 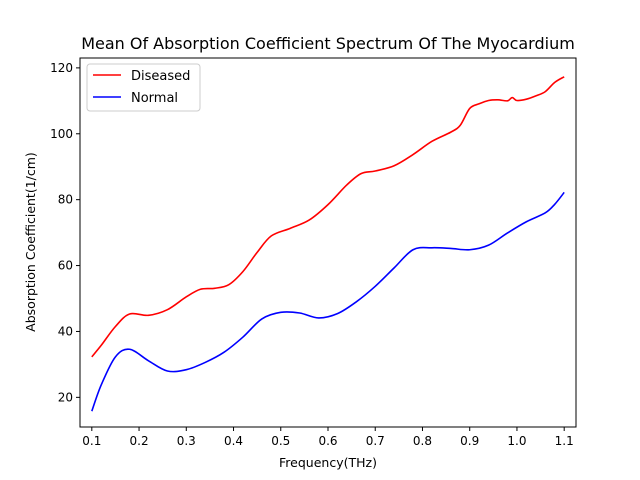 I want to click on y-tick-label: 60, so click(x=65, y=266).